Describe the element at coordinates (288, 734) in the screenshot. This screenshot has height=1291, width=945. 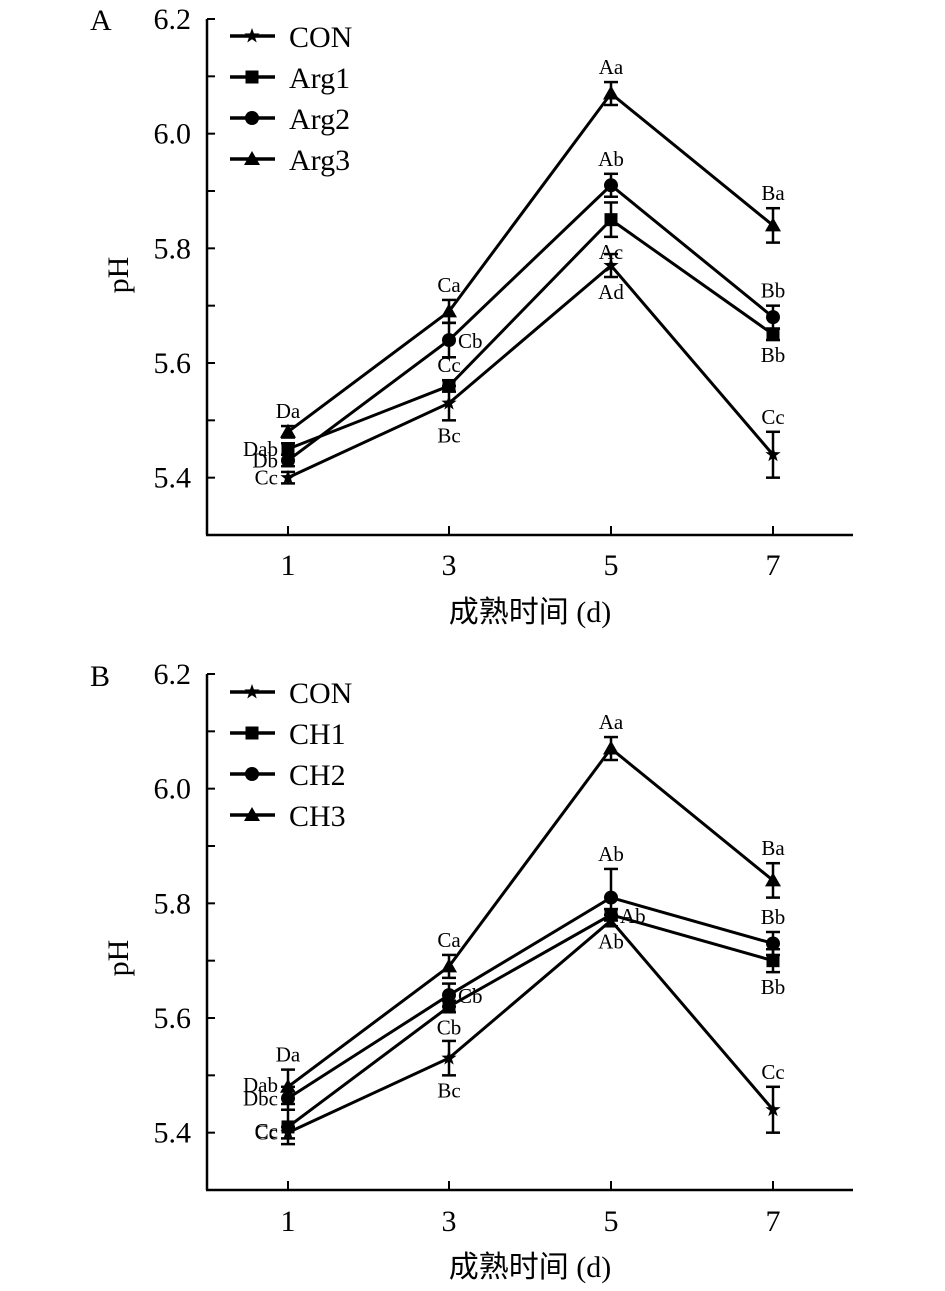
I see `legend-item-ch1: CH1` at that location.